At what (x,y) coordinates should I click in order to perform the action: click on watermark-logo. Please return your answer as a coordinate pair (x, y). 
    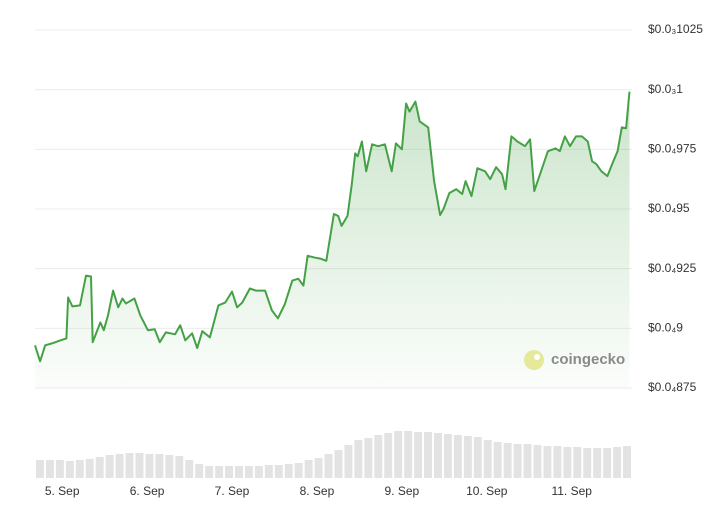
    Looking at the image, I should click on (534, 360).